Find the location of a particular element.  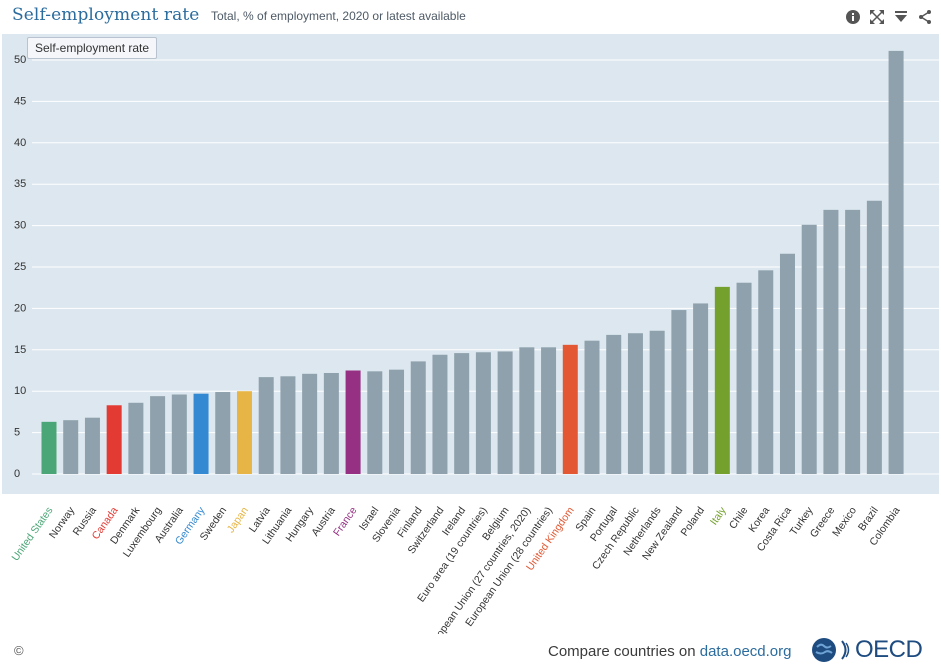

x-tick-label: Poland is located at coordinates (692, 522).